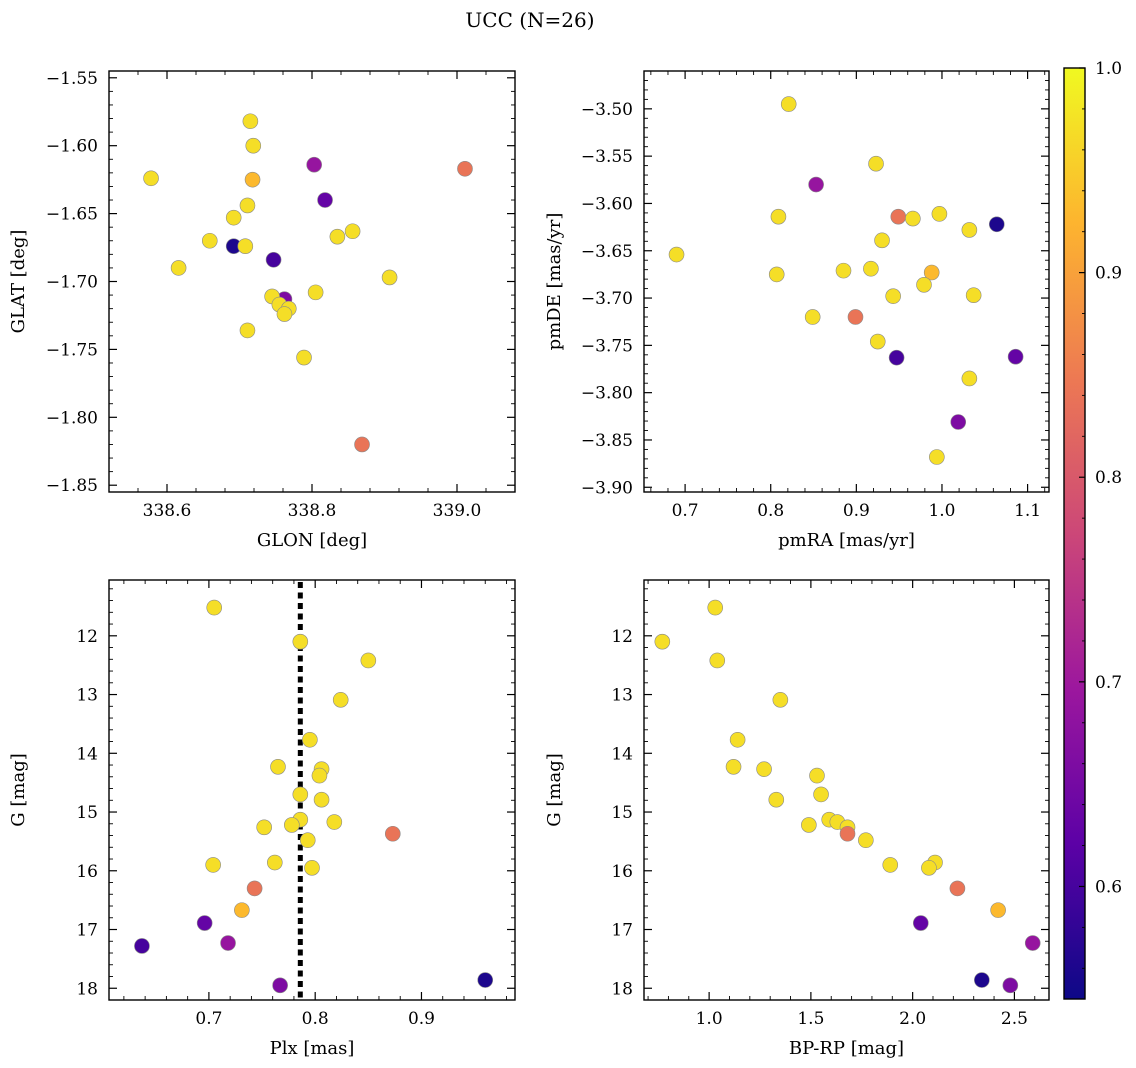 The height and width of the screenshot is (1068, 1136). I want to click on y-tick-label: −3.60, so click(607, 204).